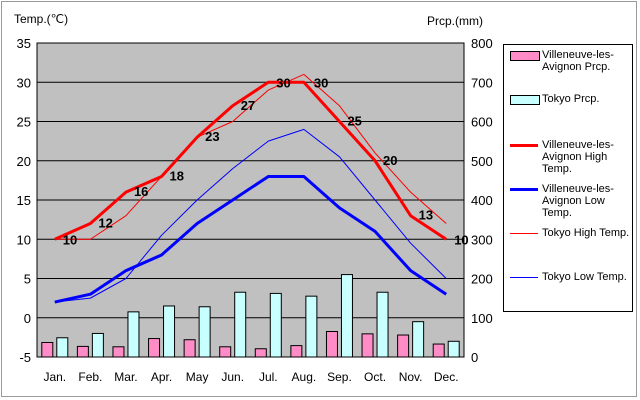  What do you see at coordinates (177, 175) in the screenshot?
I see `high-temp-data-label: 18` at bounding box center [177, 175].